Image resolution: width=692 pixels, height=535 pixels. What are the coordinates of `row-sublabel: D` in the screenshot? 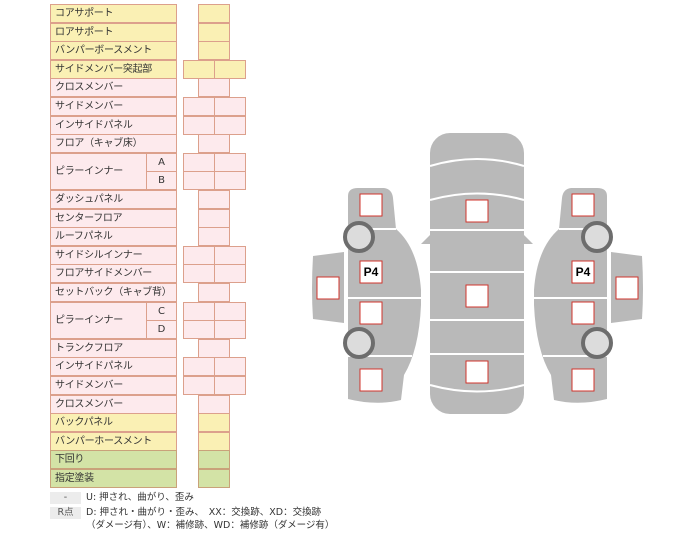 It's located at (161, 329).